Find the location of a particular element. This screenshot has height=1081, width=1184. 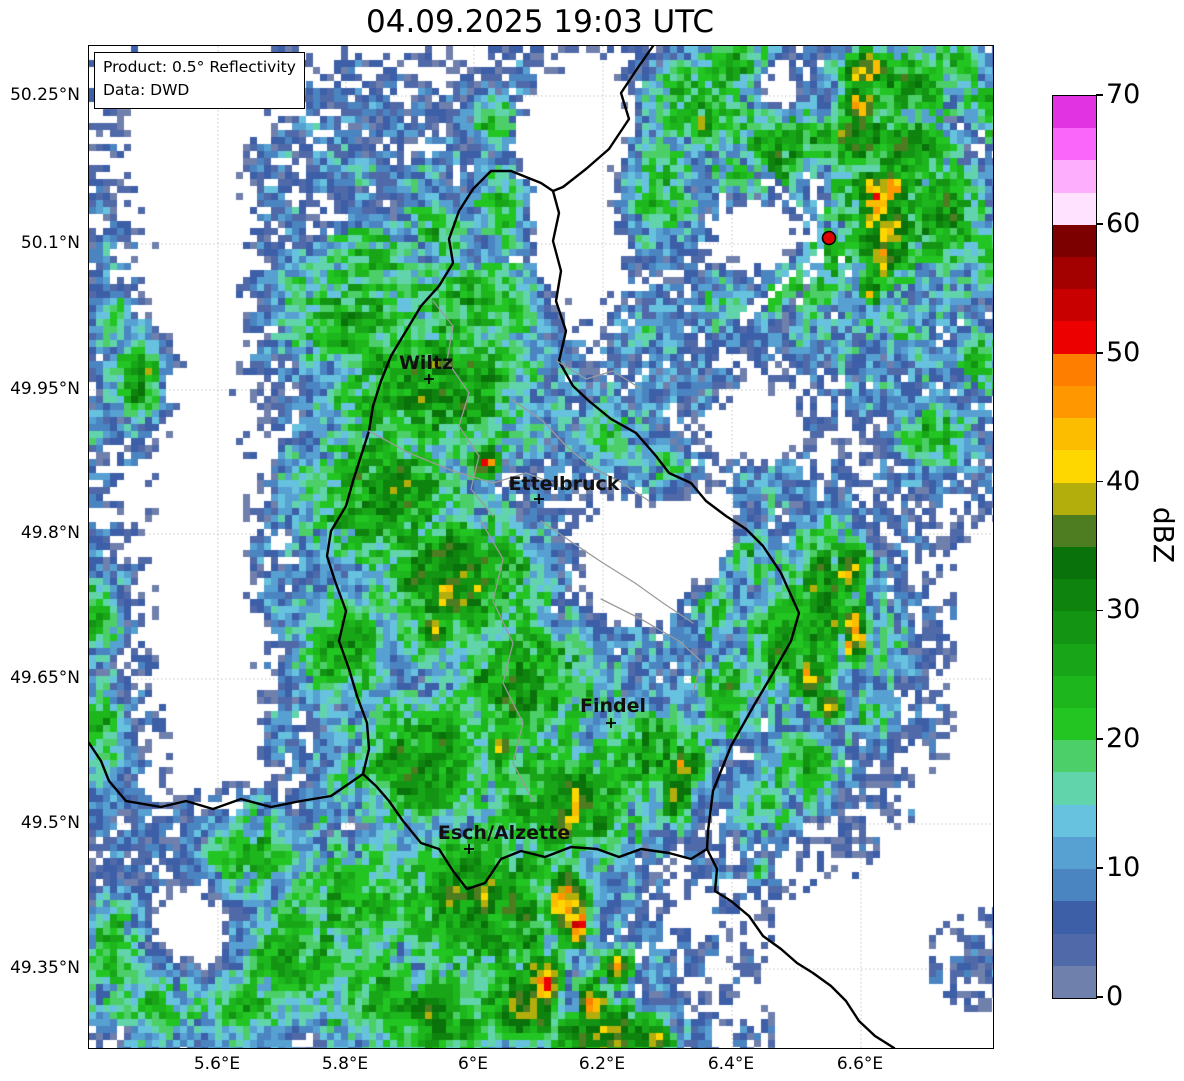

lon-tick-label: 6.2°E is located at coordinates (602, 1064).